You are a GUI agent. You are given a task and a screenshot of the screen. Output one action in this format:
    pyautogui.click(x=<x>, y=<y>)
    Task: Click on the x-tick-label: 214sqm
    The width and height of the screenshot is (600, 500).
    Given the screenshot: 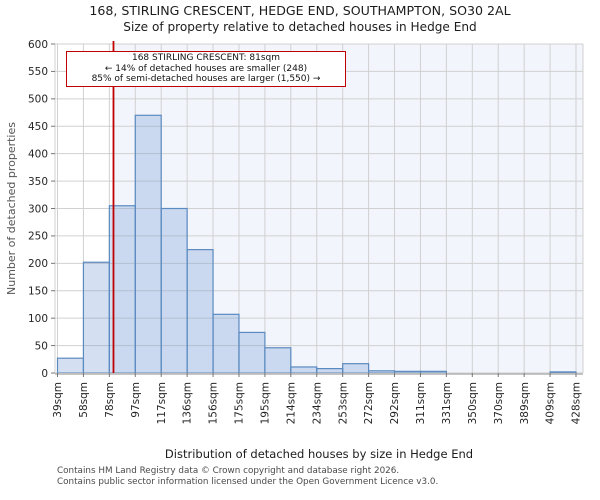 What is the action you would take?
    pyautogui.click(x=291, y=403)
    